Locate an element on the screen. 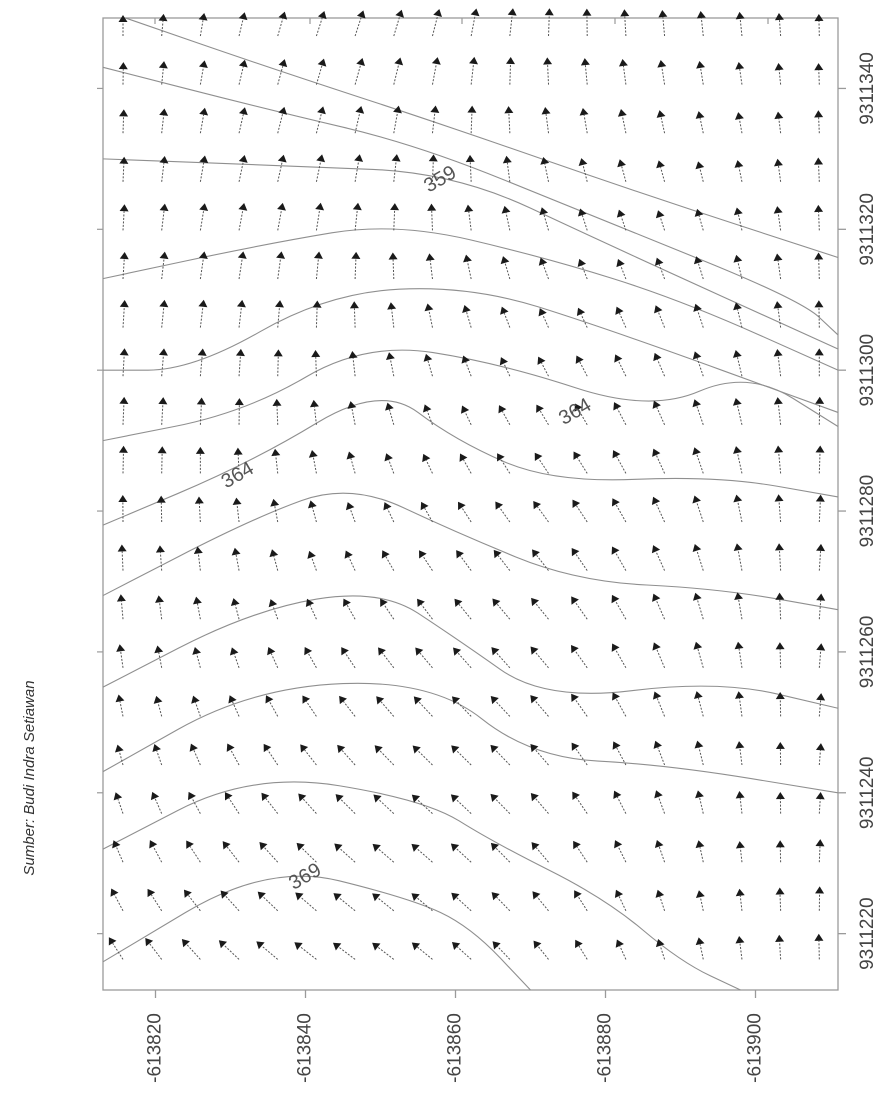 This screenshot has width=888, height=1117. x-tick-label: 9311340 is located at coordinates (867, 88).